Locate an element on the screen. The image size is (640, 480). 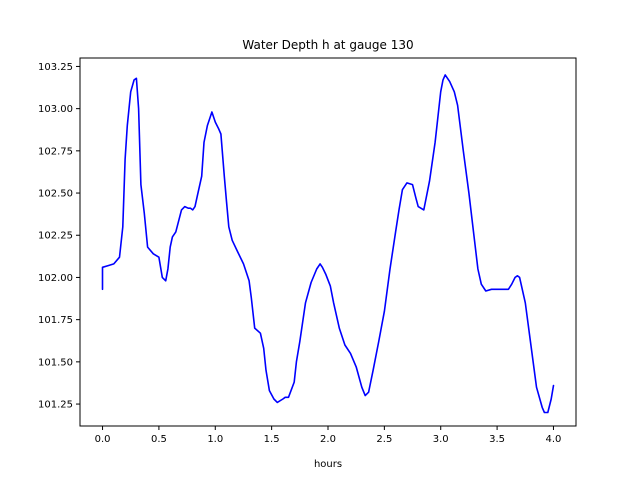
x-axis-label: hours is located at coordinates (328, 464).